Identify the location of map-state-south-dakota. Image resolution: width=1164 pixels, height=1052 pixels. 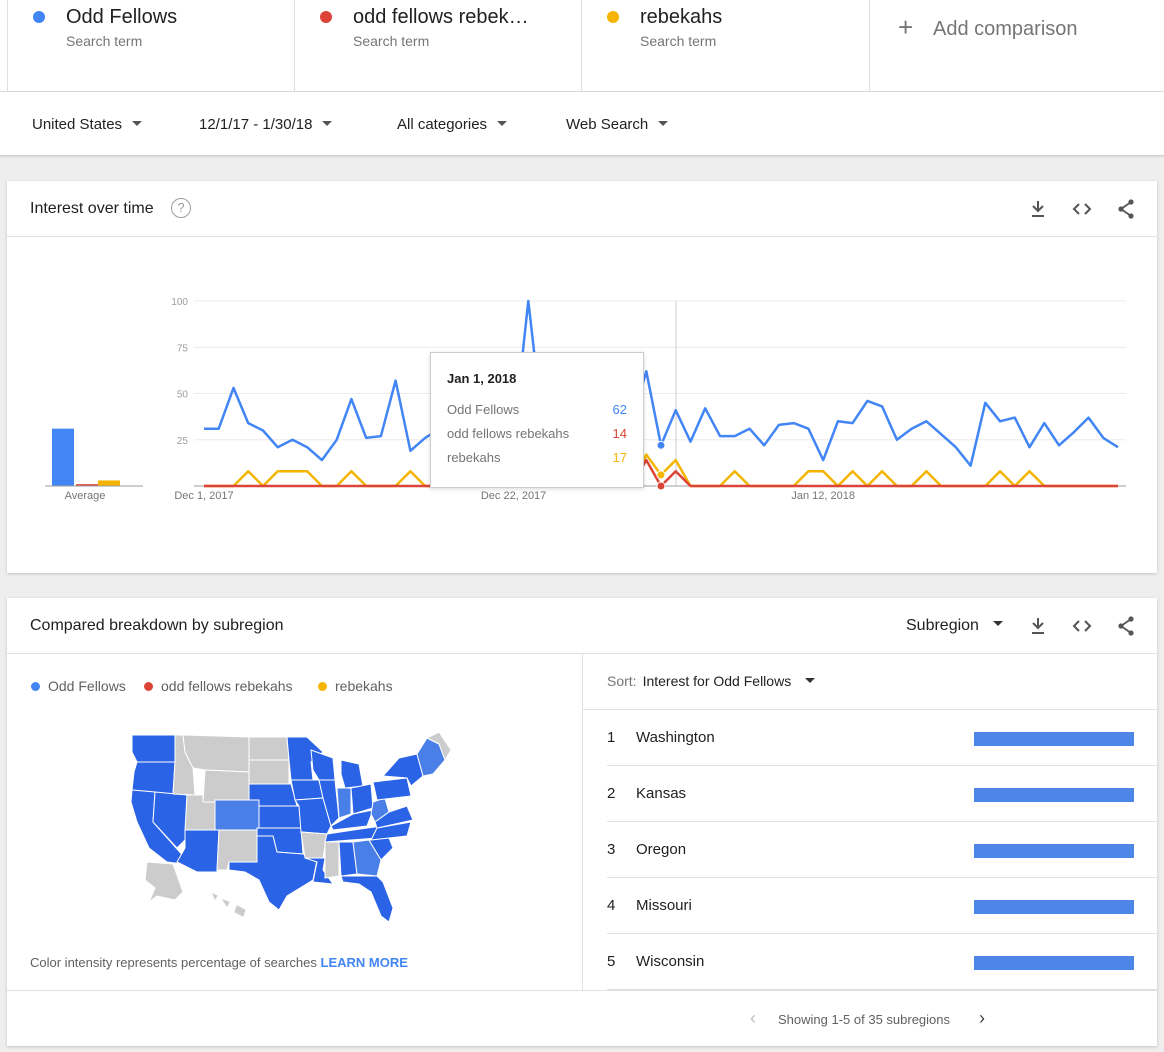
(269, 772).